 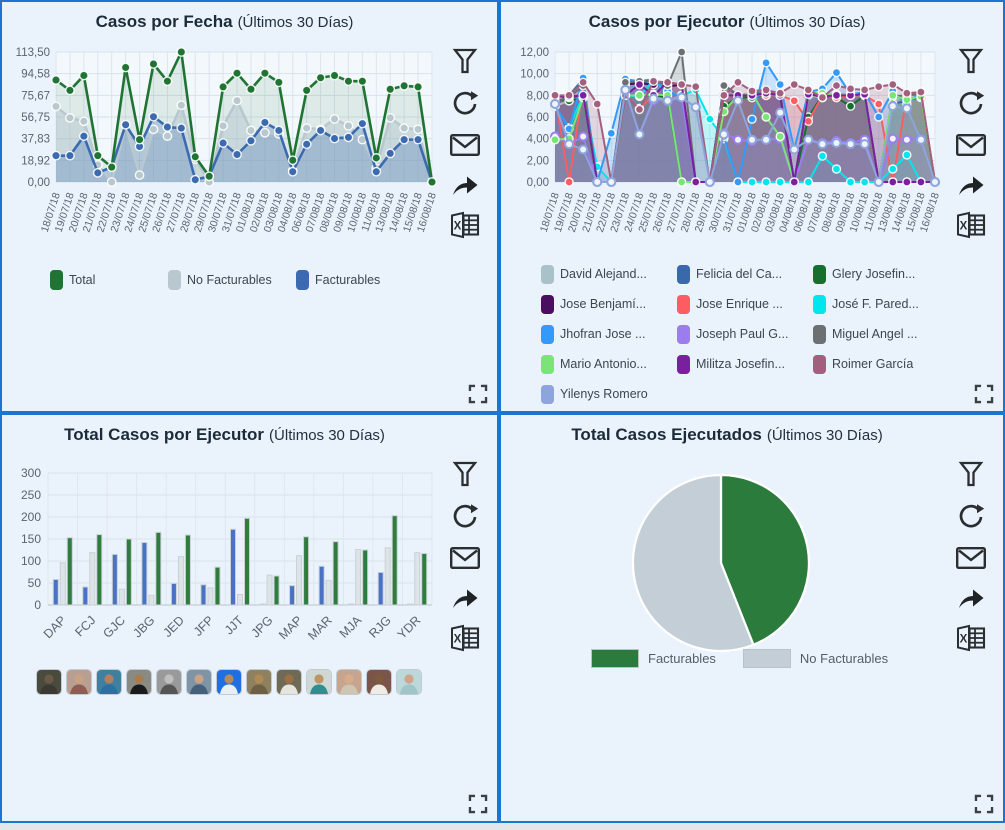 I want to click on ejecutor-avatar-mja, so click(x=349, y=682).